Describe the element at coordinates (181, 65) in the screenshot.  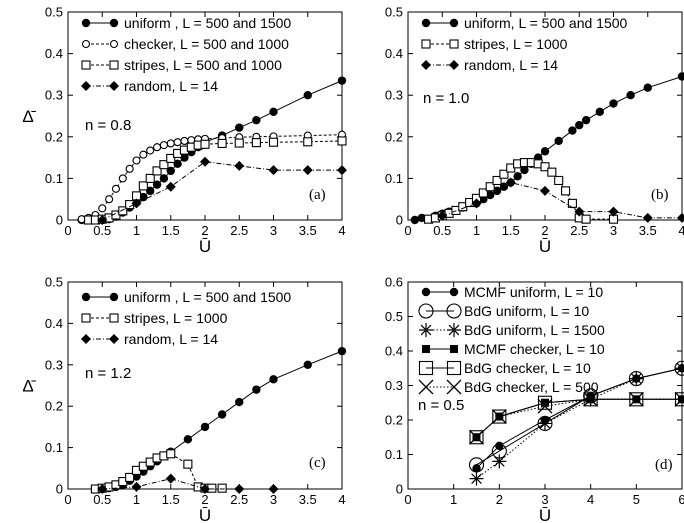
I see `legend-entry: stripes, L = 500 and 1000` at that location.